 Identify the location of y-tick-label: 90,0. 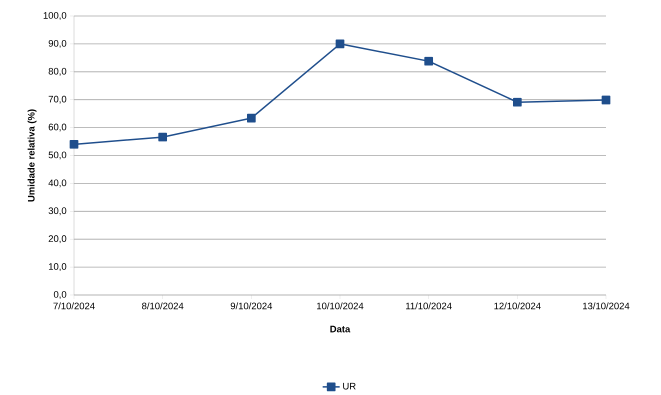
(57, 44).